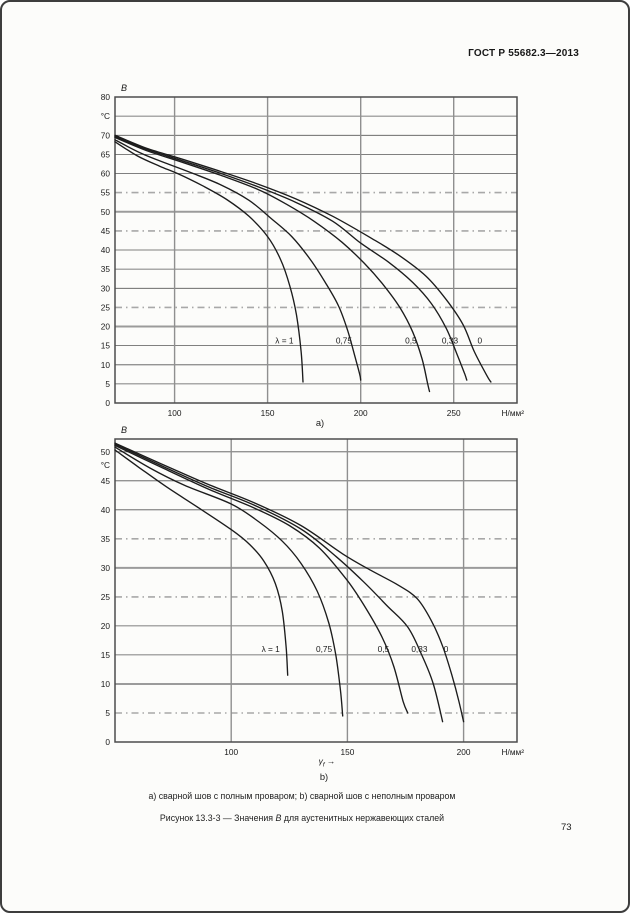 This screenshot has height=913, width=630. I want to click on y-tick-label: 55, so click(106, 193).